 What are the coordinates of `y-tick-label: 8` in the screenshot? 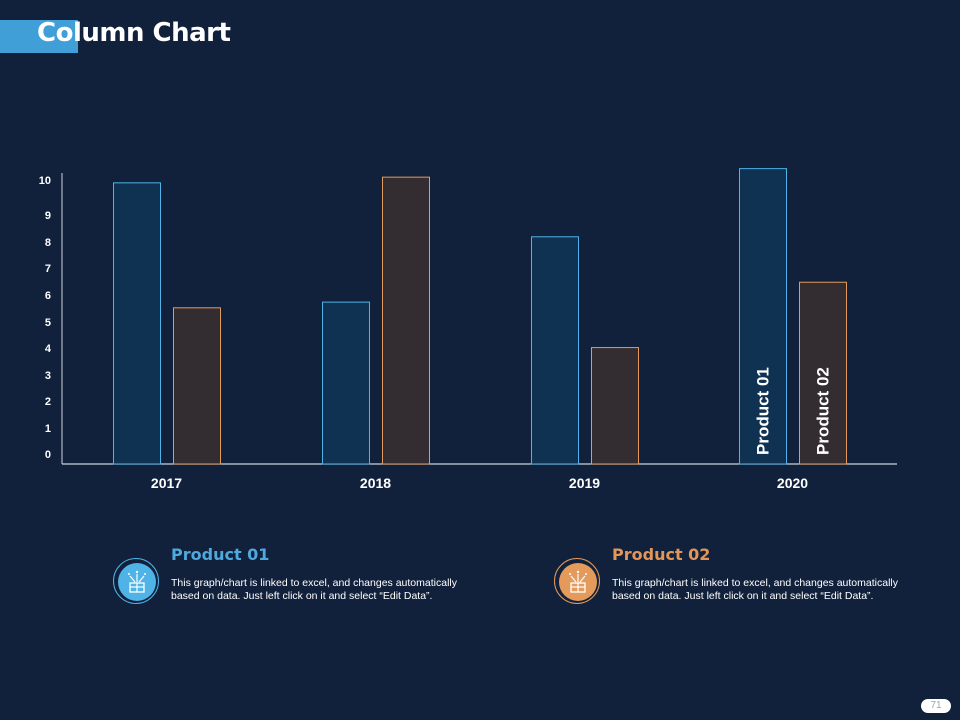 It's located at (48, 243).